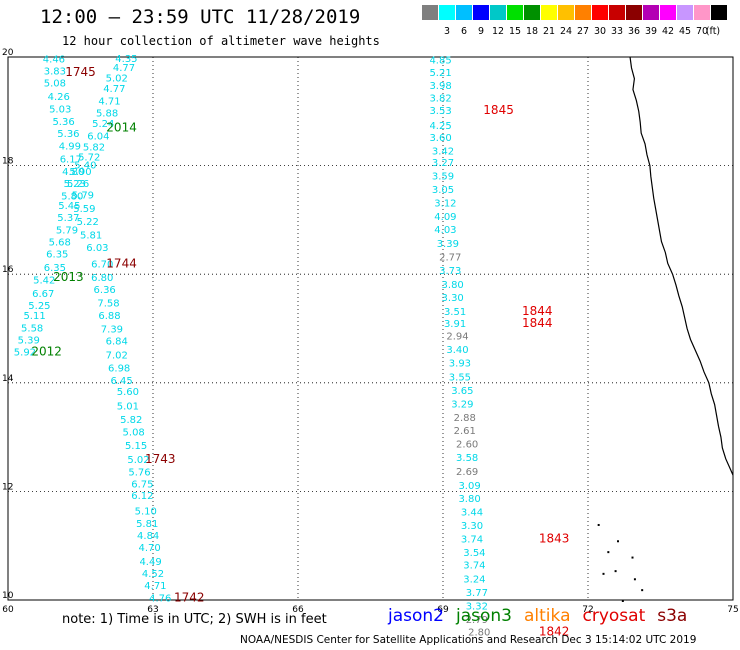 The width and height of the screenshot is (740, 650). Describe the element at coordinates (617, 31) in the screenshot. I see `color-scale-label: 33` at that location.